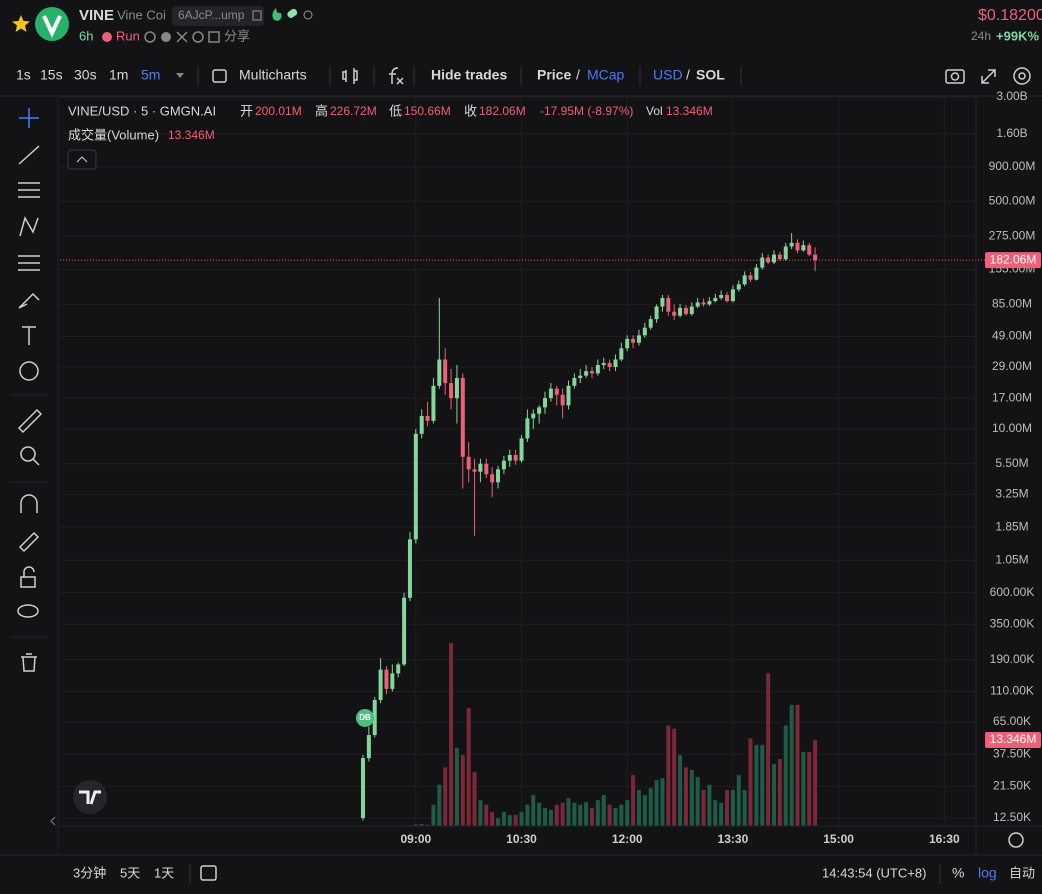 This screenshot has height=894, width=1042. What do you see at coordinates (1011, 463) in the screenshot?
I see `y-tick-label: 5.50M` at bounding box center [1011, 463].